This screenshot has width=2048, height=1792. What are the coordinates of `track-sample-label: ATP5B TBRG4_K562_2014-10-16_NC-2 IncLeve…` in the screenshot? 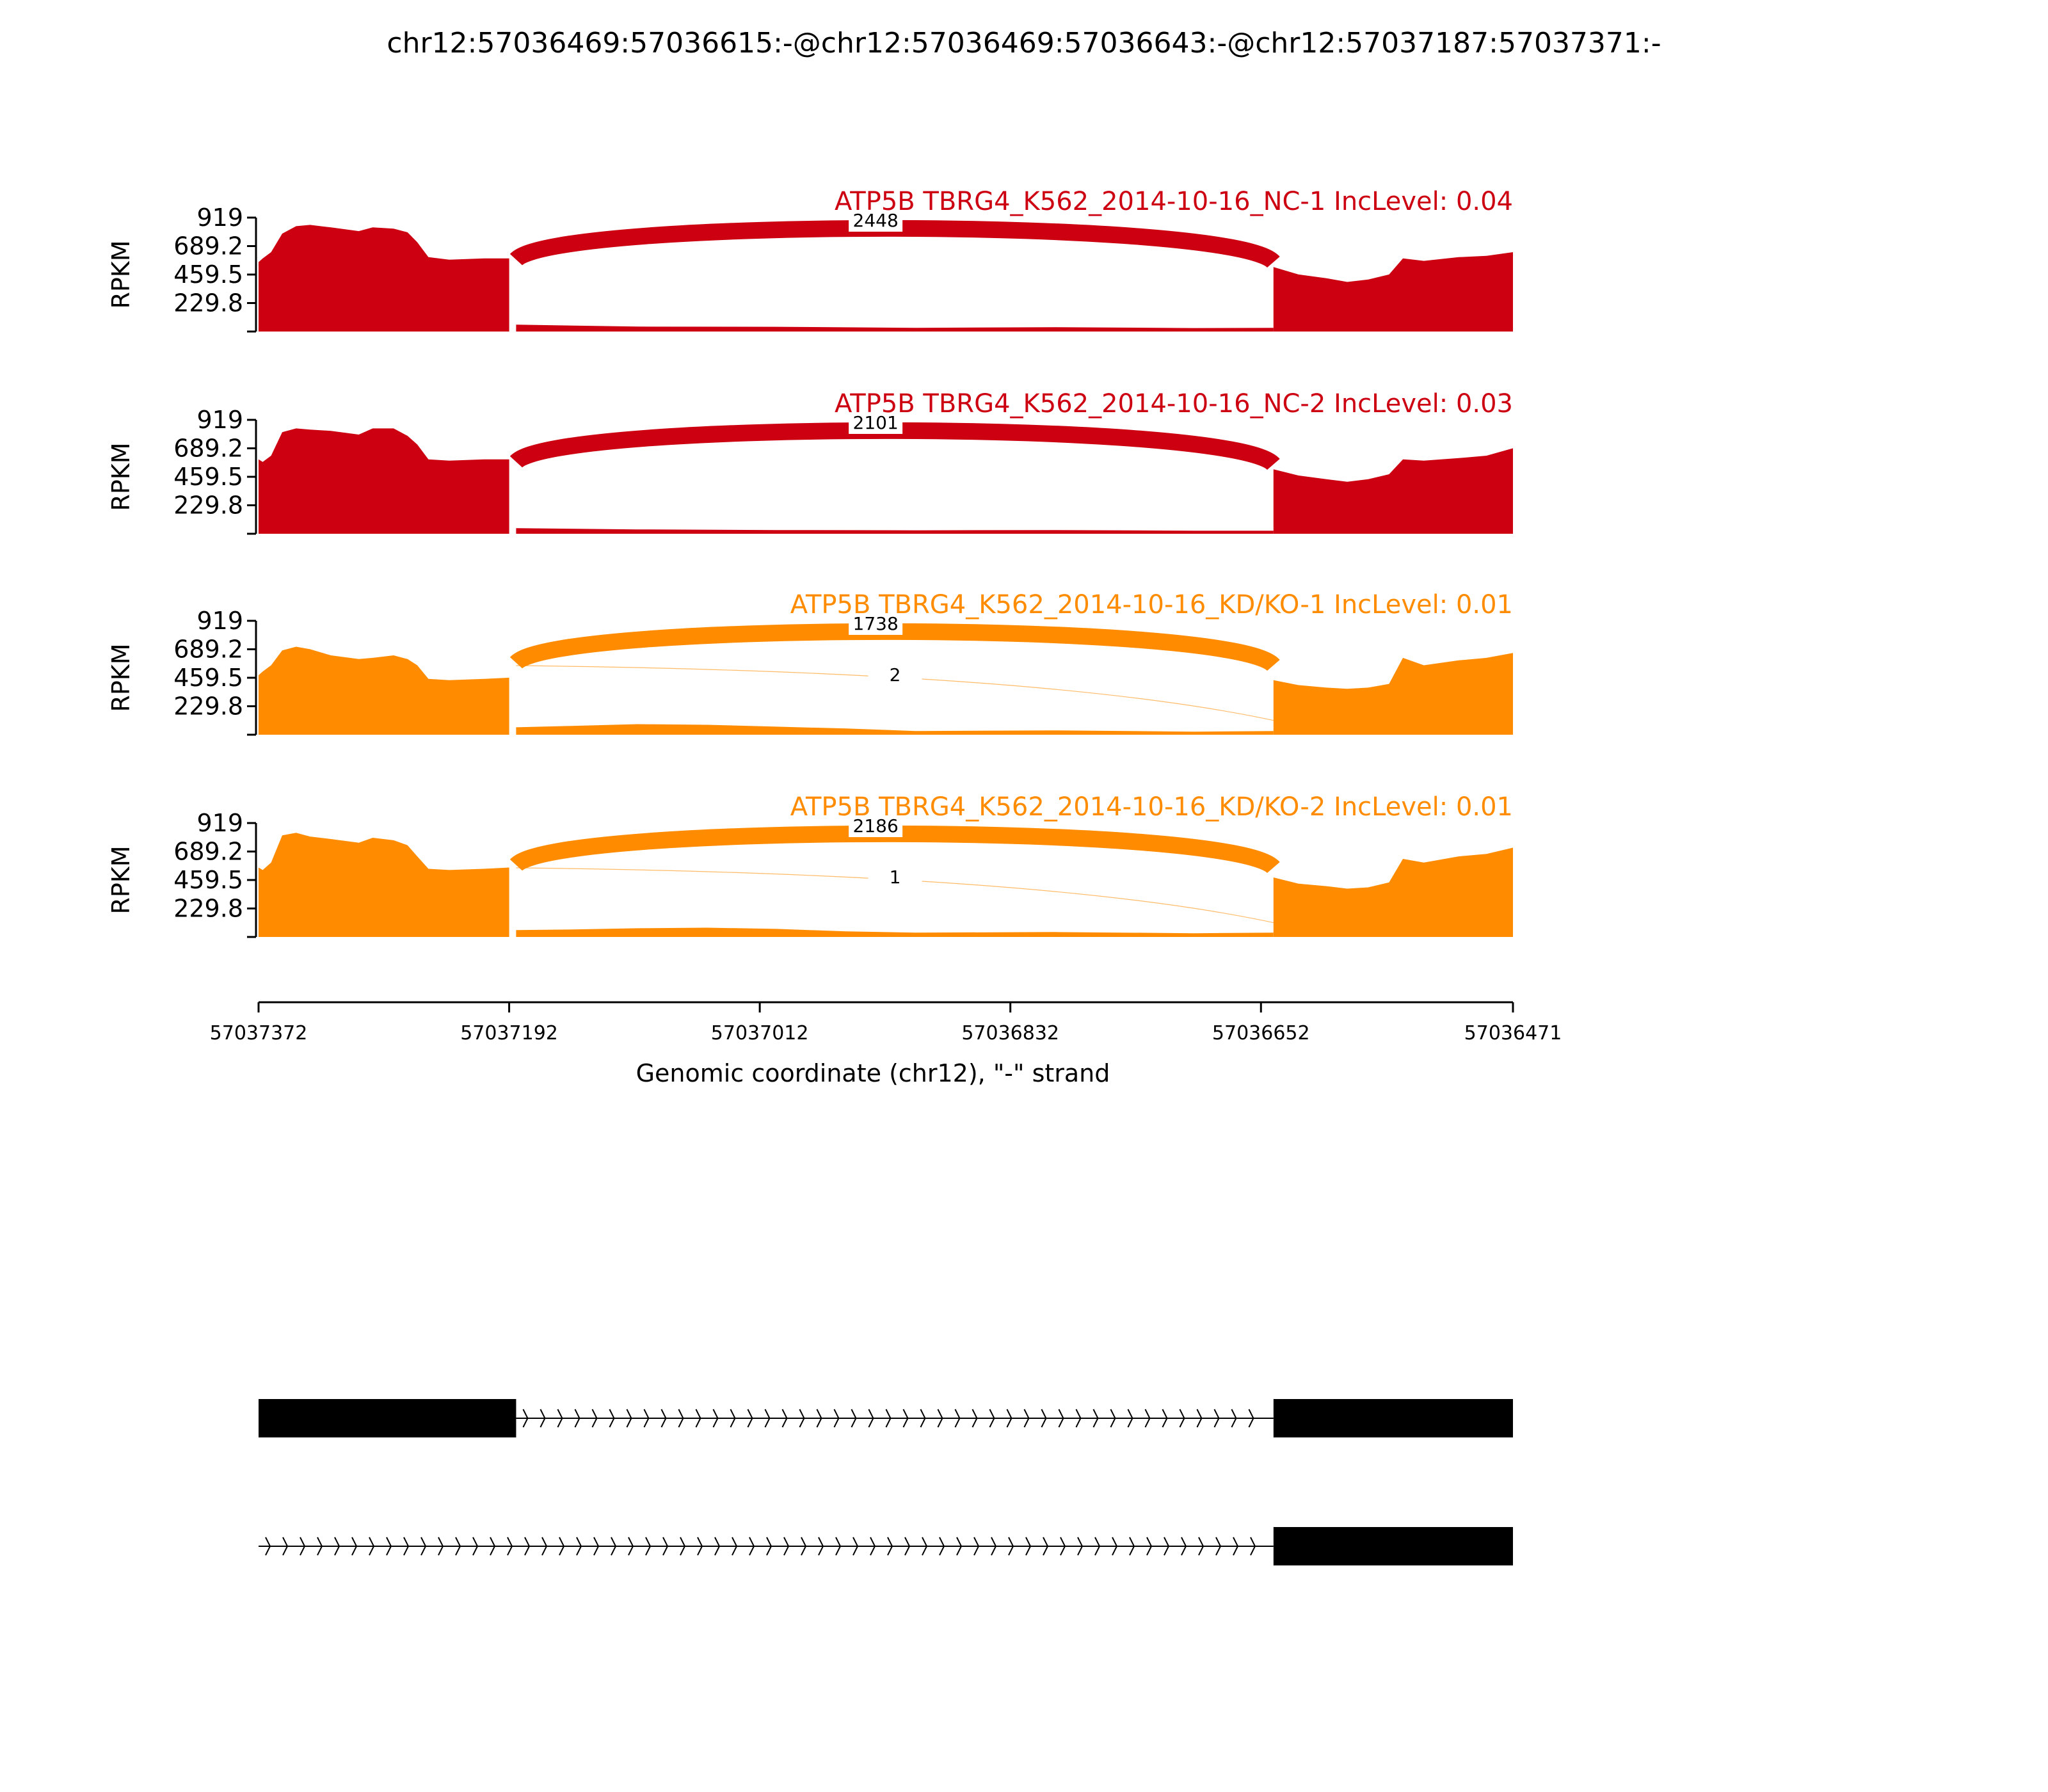 It's located at (1174, 404).